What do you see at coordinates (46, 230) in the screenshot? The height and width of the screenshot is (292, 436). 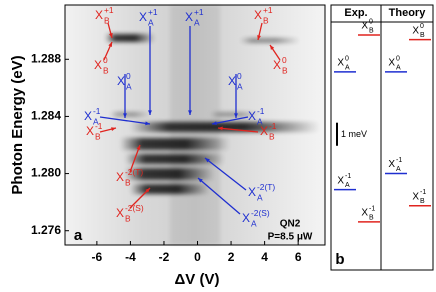 I see `y-tick-label: 1.276` at bounding box center [46, 230].